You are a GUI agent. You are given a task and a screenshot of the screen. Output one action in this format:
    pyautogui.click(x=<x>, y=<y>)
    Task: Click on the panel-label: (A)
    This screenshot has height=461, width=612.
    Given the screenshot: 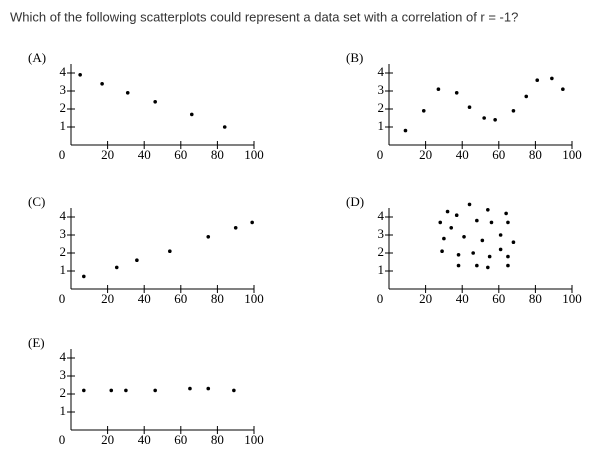 What is the action you would take?
    pyautogui.click(x=37, y=57)
    